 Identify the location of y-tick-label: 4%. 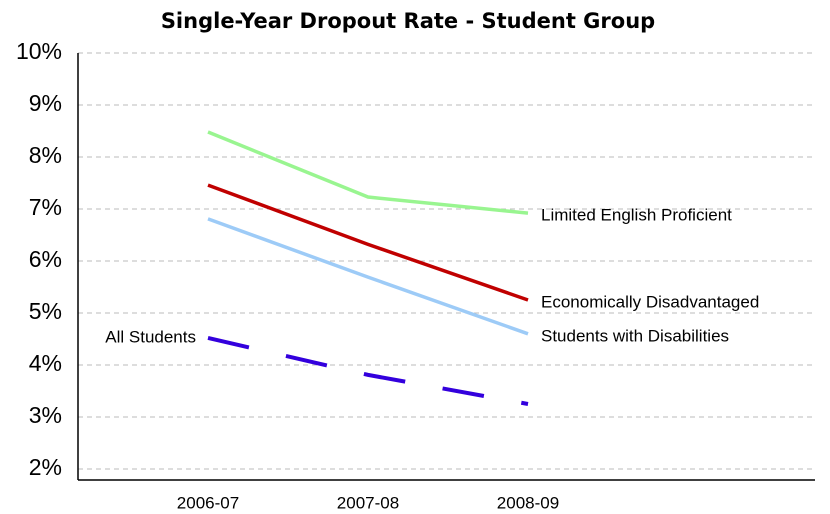
(45, 363).